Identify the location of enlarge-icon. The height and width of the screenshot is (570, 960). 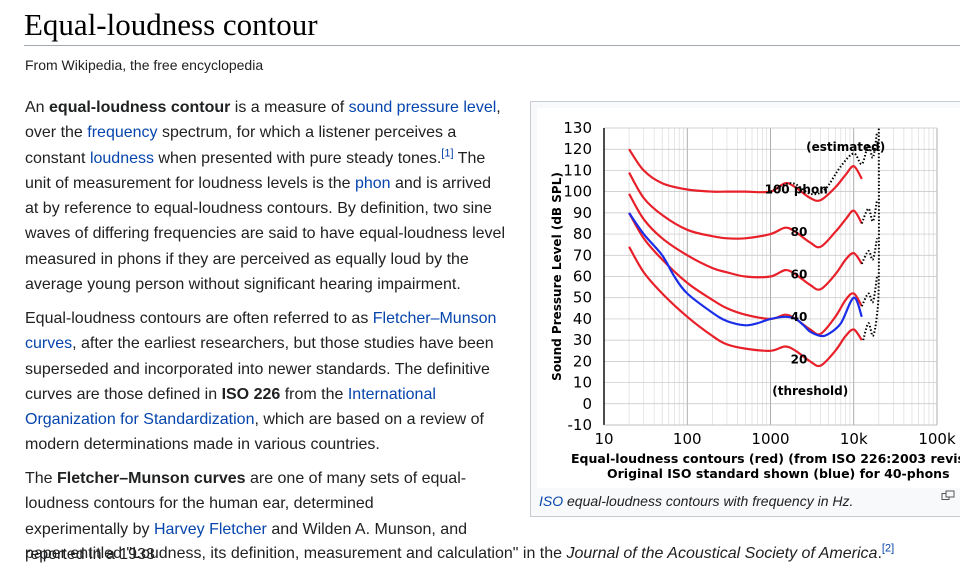
(948, 496).